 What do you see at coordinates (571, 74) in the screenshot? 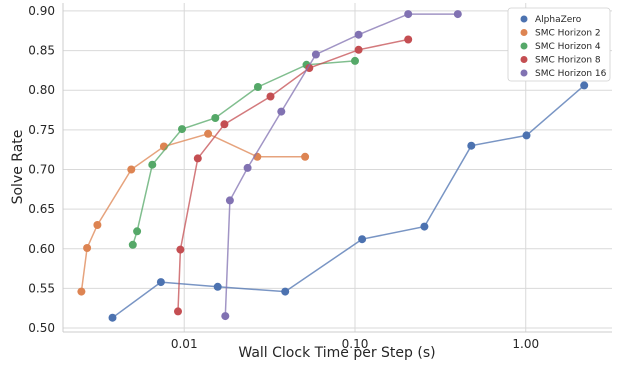
I see `legend-label: SMC Horizon 16` at bounding box center [571, 74].